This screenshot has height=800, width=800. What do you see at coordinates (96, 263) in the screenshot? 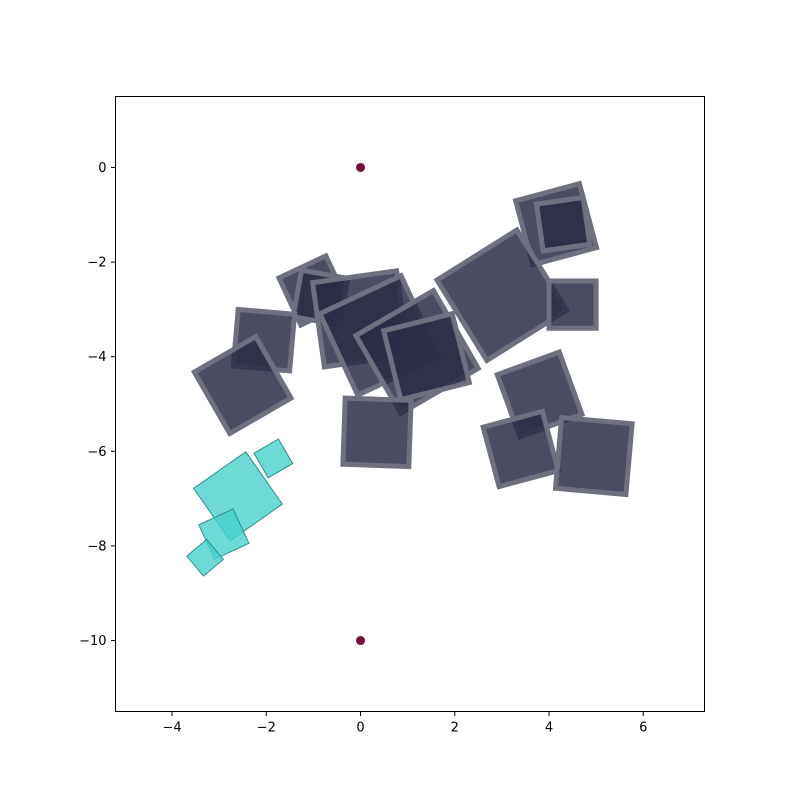
I see `y-tick-label-1: −2` at bounding box center [96, 263].